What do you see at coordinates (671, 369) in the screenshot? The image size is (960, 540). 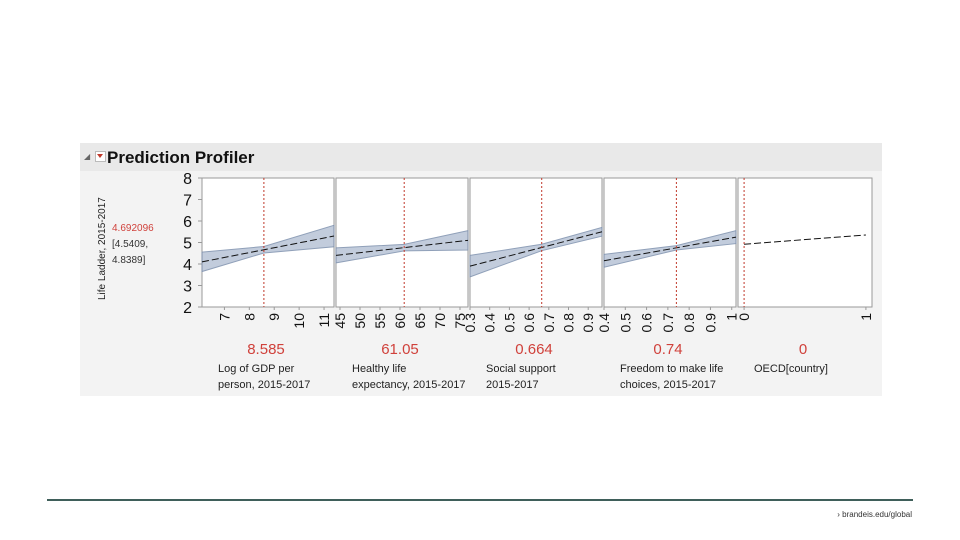 I see `factor-label: Freedom to make life` at bounding box center [671, 369].